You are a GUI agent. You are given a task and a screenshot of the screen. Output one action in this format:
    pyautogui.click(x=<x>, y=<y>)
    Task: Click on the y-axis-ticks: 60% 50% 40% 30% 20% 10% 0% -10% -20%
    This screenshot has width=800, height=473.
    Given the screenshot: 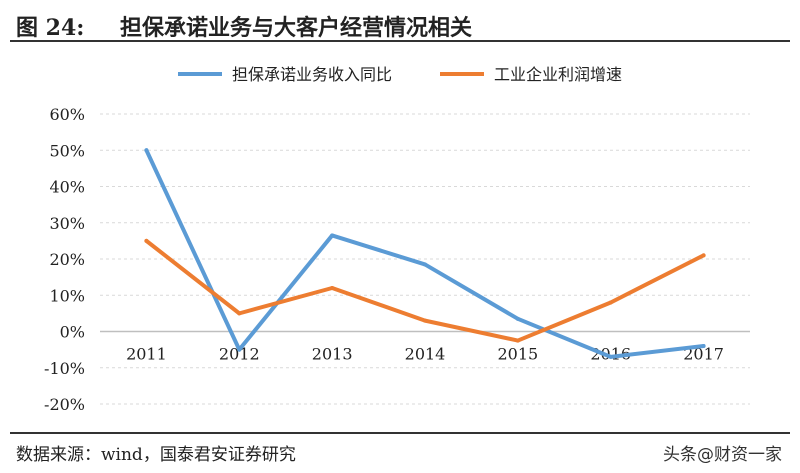 What is the action you would take?
    pyautogui.click(x=64, y=259)
    